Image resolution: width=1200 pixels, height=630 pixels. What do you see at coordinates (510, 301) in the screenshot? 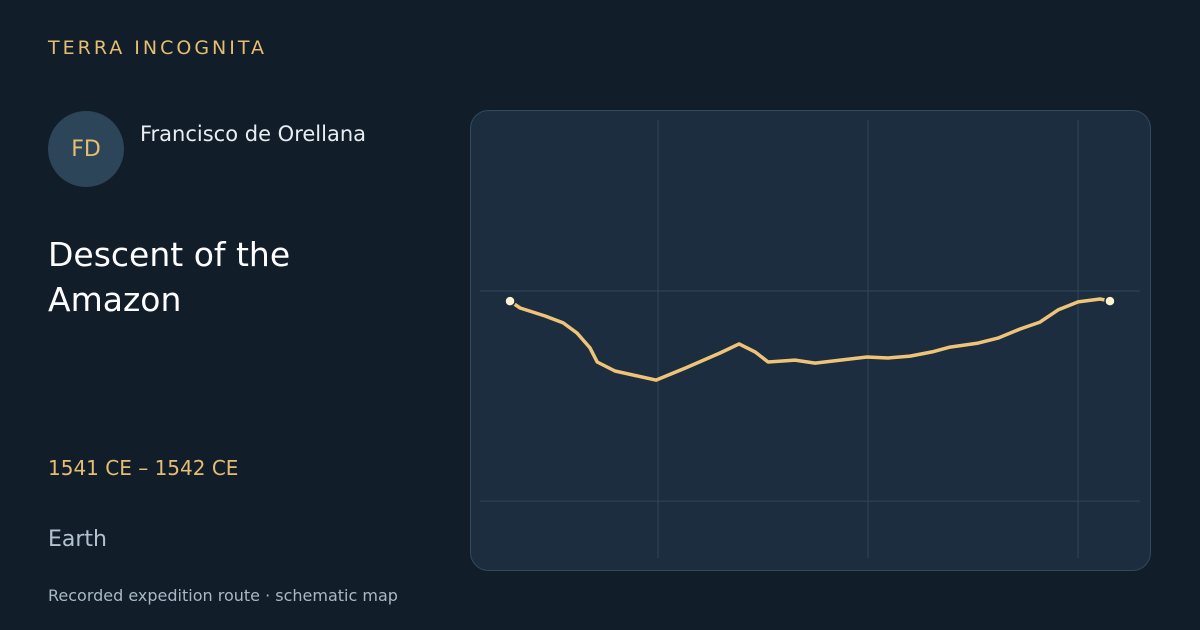
I see `start-point` at bounding box center [510, 301].